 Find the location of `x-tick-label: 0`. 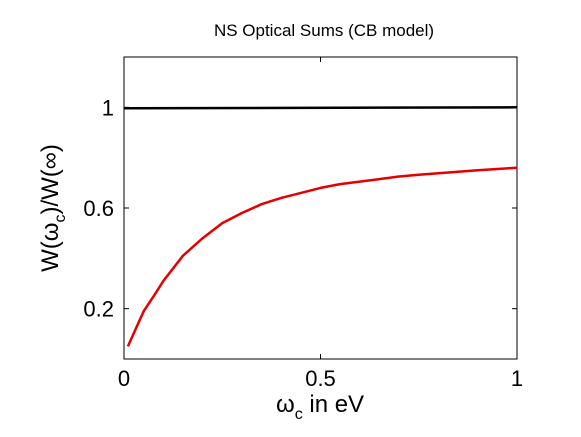

x-tick-label: 0 is located at coordinates (124, 378).